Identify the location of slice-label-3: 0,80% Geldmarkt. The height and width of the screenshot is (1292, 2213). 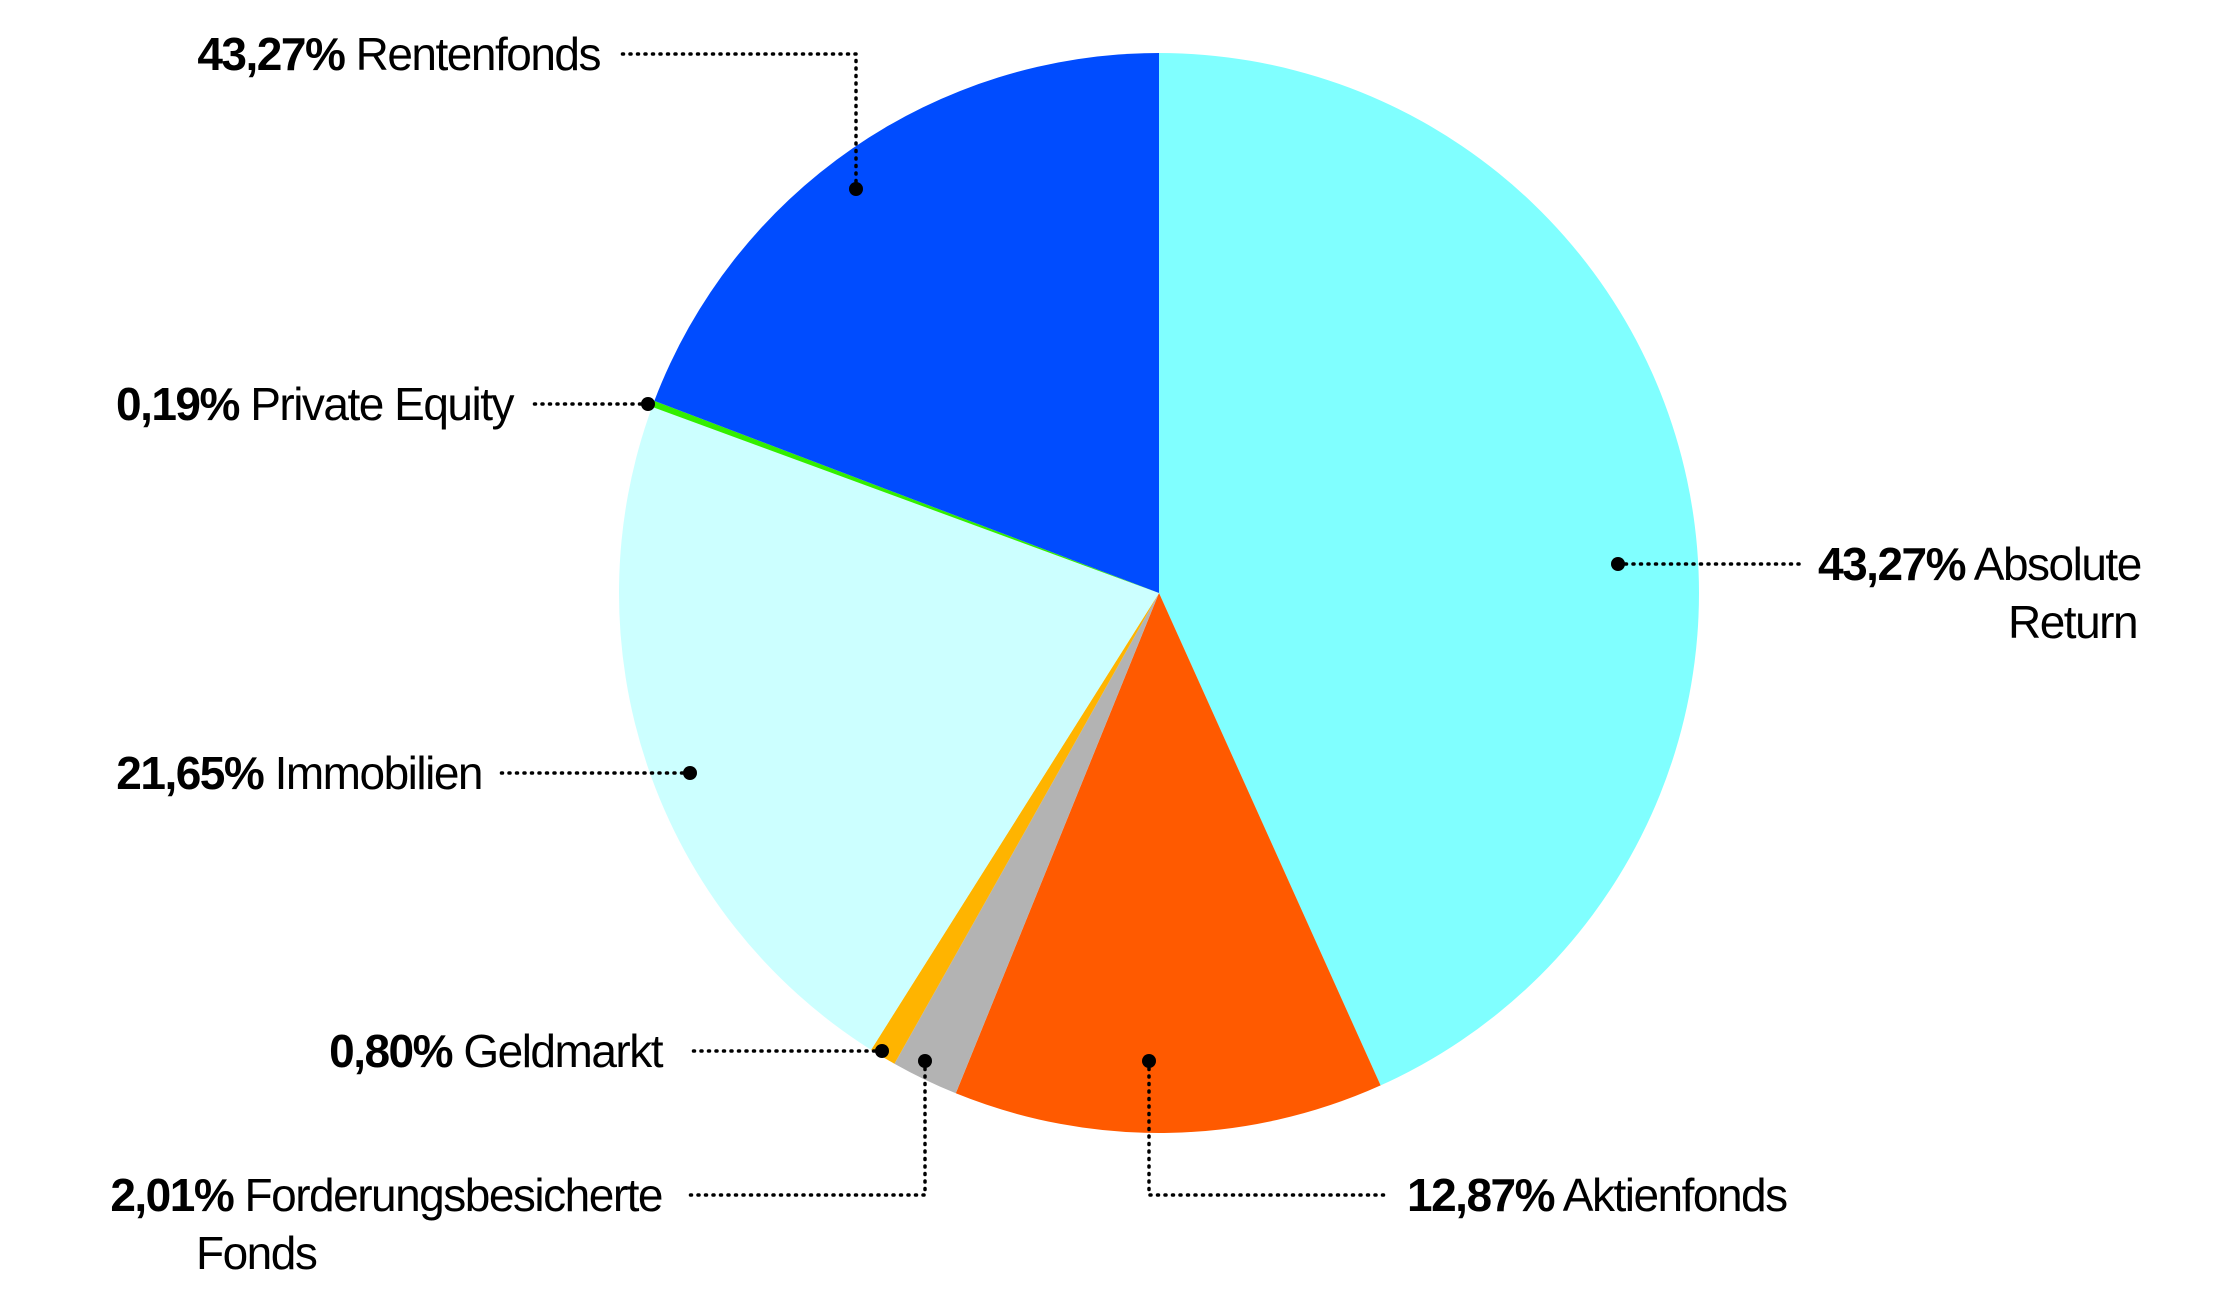
(609, 1051).